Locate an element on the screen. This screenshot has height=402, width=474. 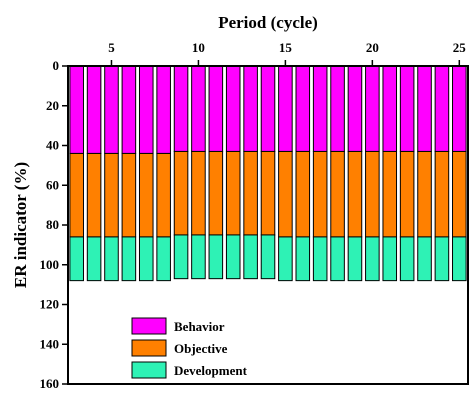
x-tick-label-15: 15 is located at coordinates (286, 47).